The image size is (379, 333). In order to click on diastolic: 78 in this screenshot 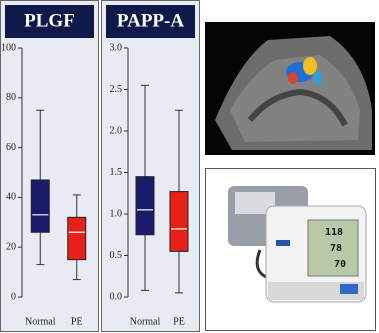, I will do `click(336, 248)`.